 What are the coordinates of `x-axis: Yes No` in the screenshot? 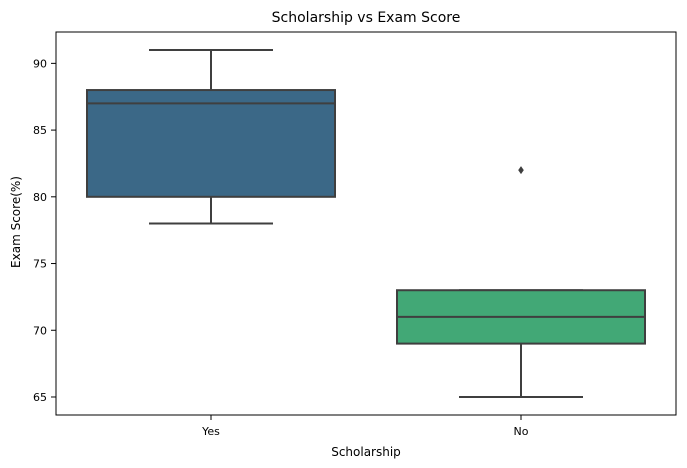 It's located at (365, 426).